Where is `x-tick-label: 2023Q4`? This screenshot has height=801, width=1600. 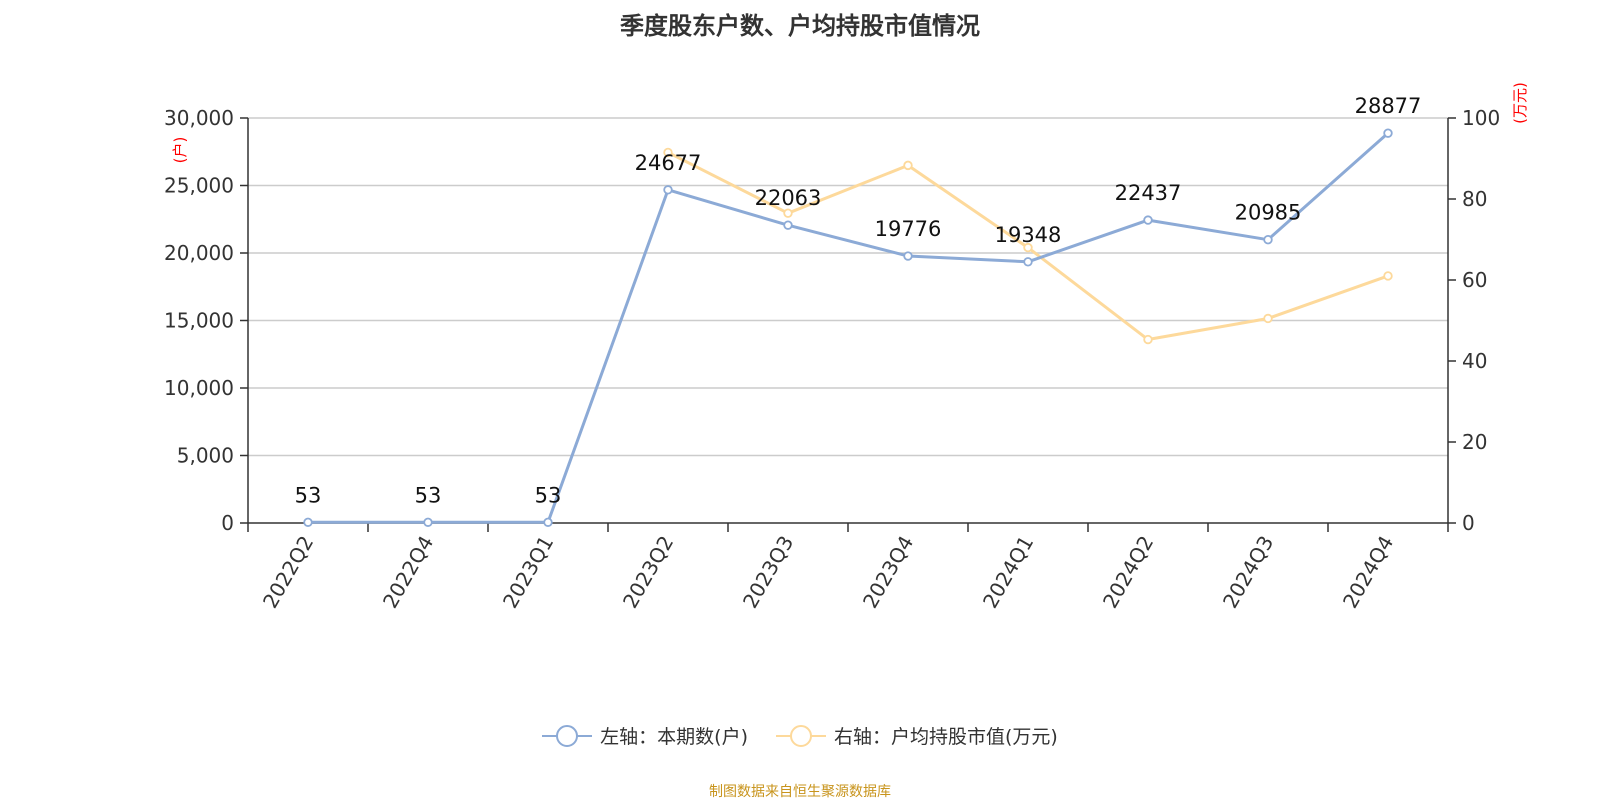
x-tick-label: 2023Q4 is located at coordinates (888, 572).